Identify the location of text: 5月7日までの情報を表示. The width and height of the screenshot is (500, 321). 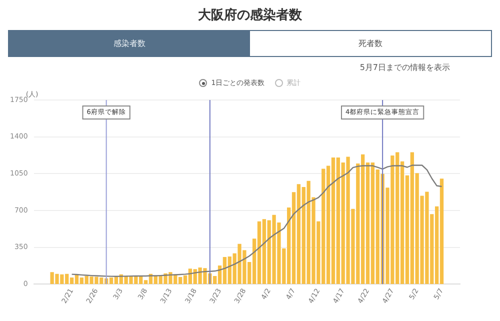
(404, 67).